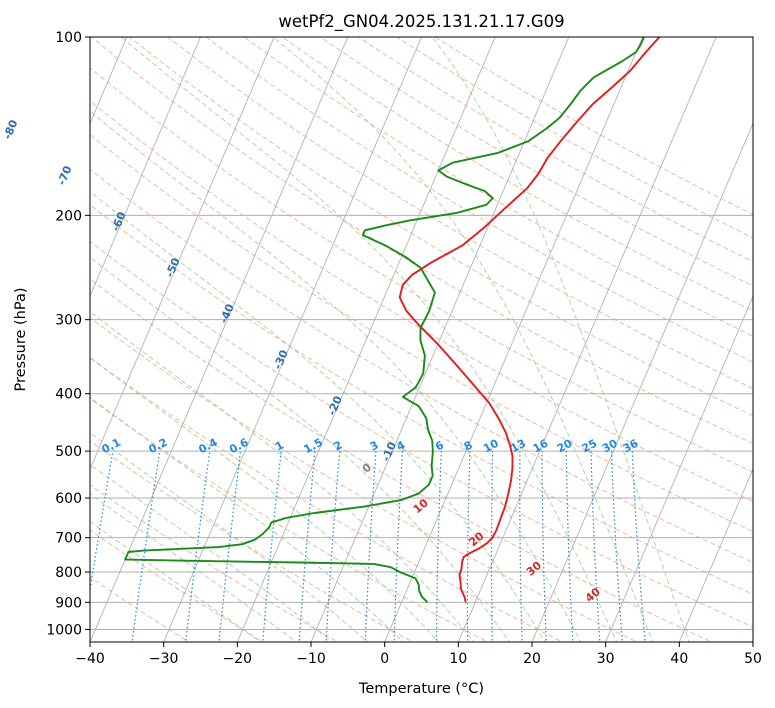  I want to click on y-tick-label: 900, so click(68, 603).